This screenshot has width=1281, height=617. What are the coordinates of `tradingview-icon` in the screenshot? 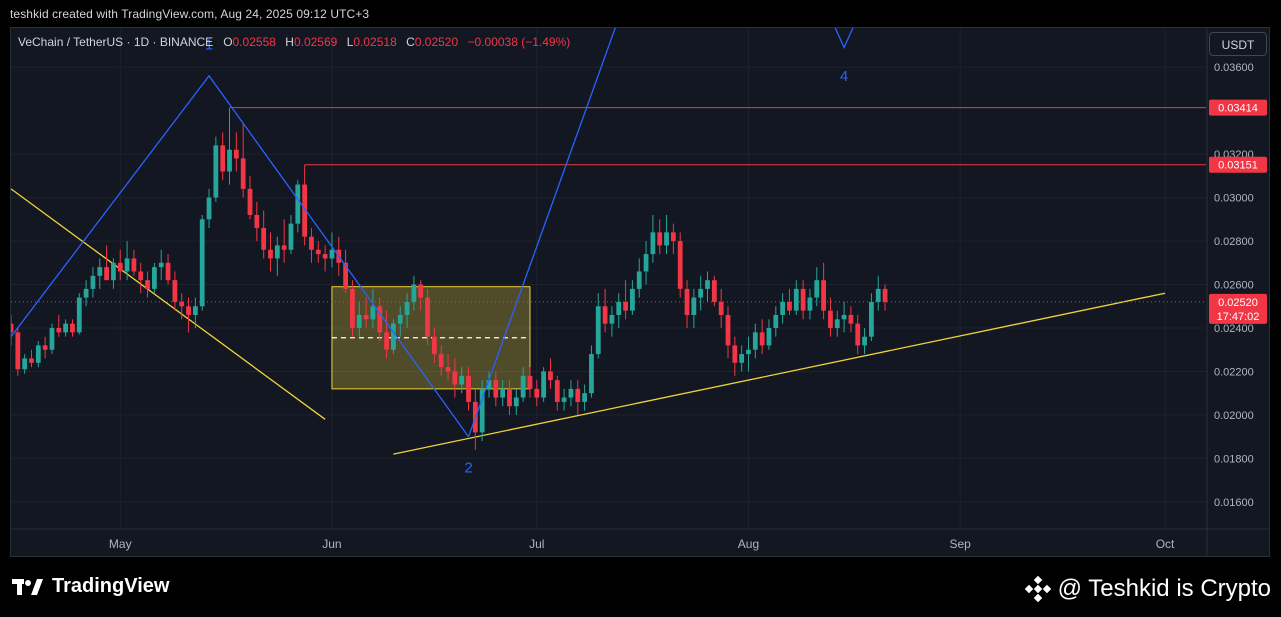 It's located at (27, 586).